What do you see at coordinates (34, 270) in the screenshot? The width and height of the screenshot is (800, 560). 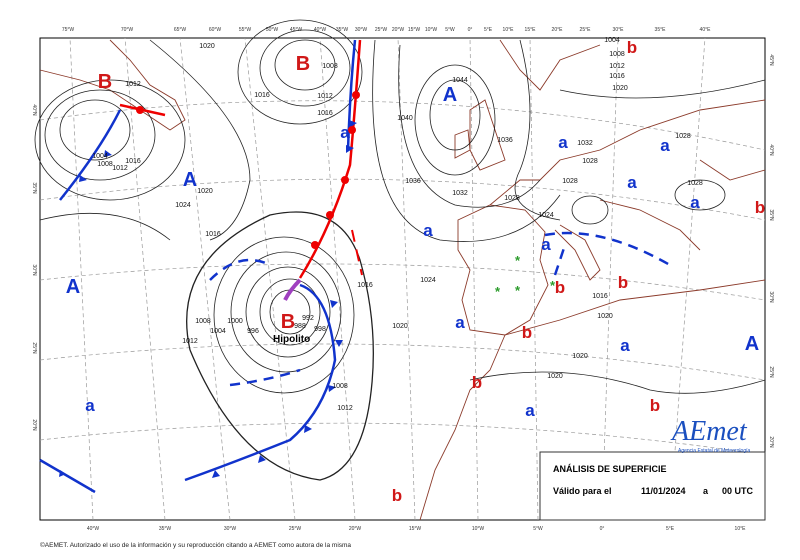 I see `lat-label: 30°N` at bounding box center [34, 270].